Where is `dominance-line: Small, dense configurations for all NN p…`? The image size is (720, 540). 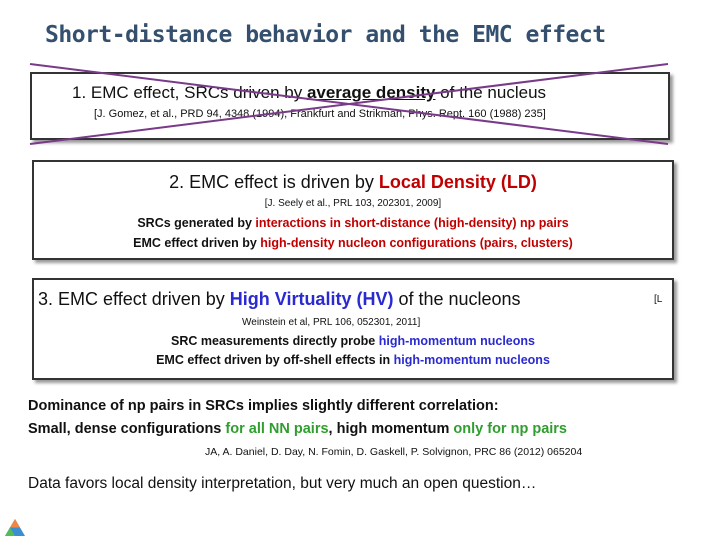 dominance-line: Small, dense configurations for all NN p… is located at coordinates (297, 429).